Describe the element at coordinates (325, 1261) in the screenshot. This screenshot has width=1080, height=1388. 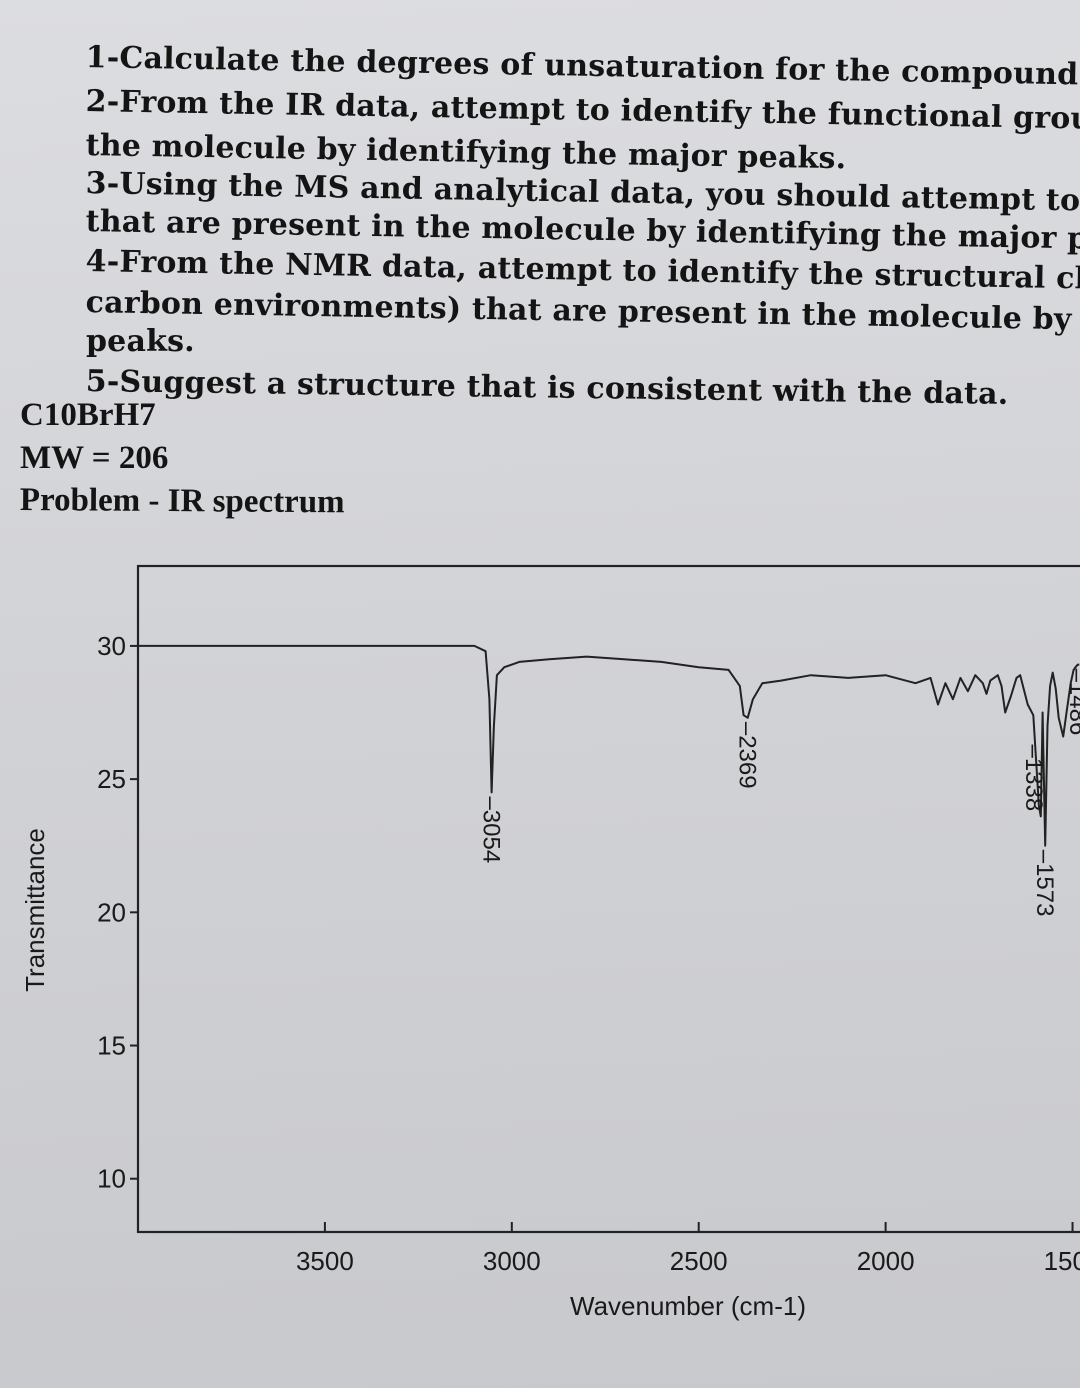
I see `x-tick-label: 3500` at that location.